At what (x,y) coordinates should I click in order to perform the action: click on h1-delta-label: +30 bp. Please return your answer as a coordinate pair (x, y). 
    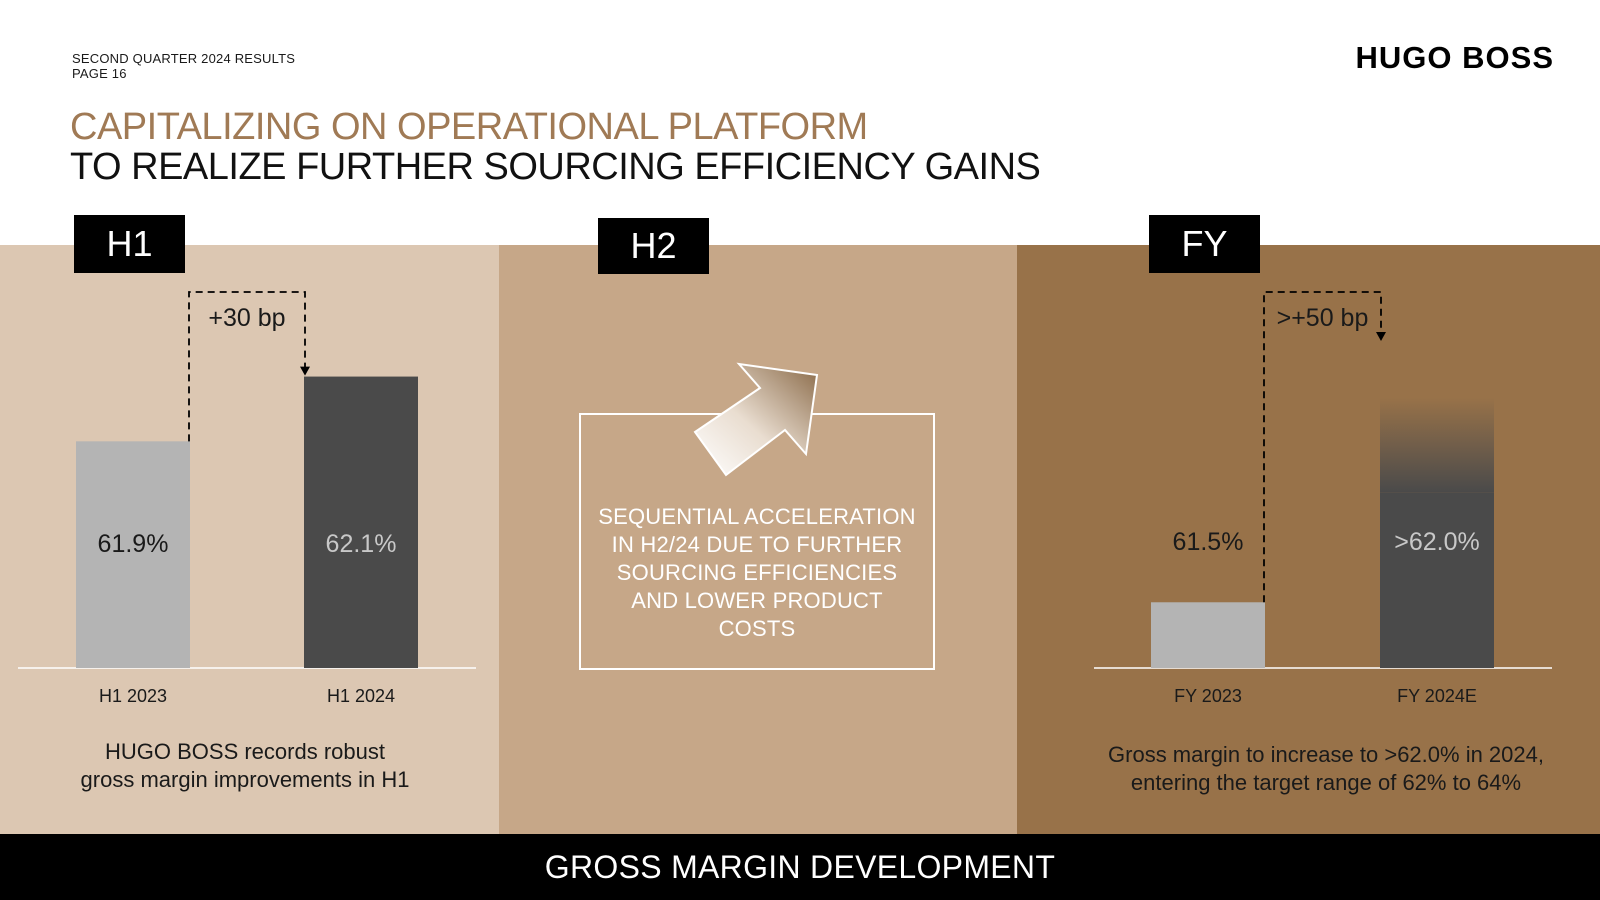
    Looking at the image, I should click on (246, 318).